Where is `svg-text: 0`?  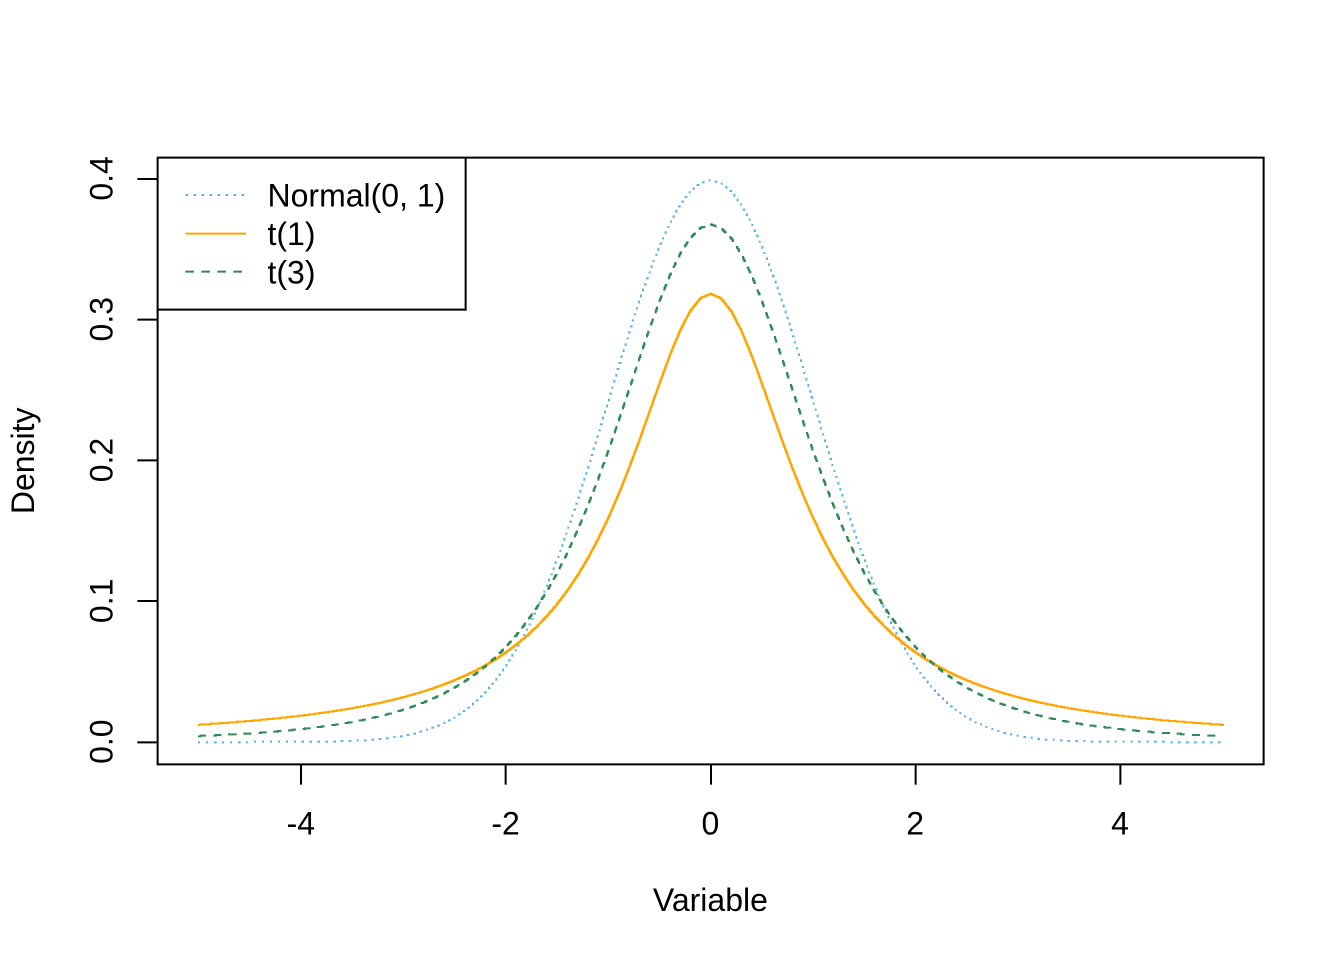 svg-text: 0 is located at coordinates (711, 824).